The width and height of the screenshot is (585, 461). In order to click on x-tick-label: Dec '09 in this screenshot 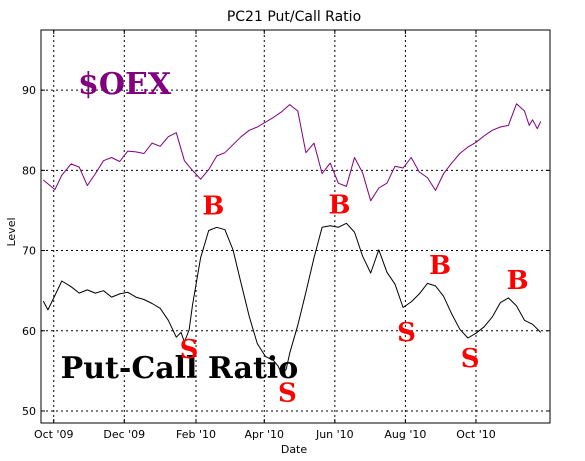, I will do `click(124, 434)`.